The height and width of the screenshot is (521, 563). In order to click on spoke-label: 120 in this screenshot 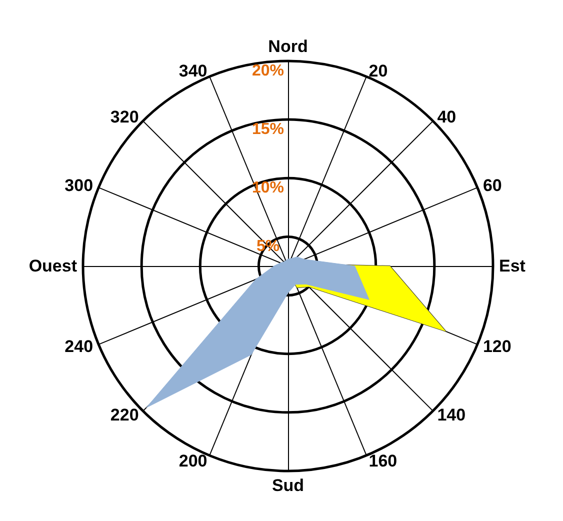, I will do `click(497, 346)`.